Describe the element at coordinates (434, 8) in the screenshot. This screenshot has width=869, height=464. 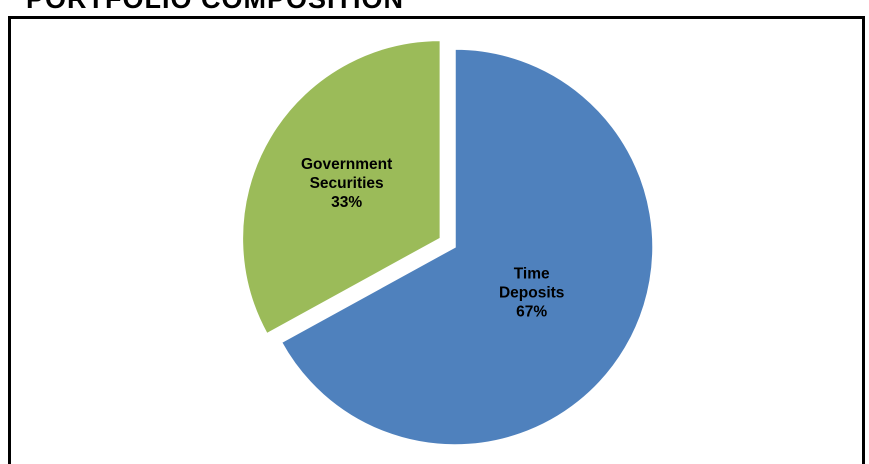
I see `header-strip: PORTFOLIO COMPOSITION` at that location.